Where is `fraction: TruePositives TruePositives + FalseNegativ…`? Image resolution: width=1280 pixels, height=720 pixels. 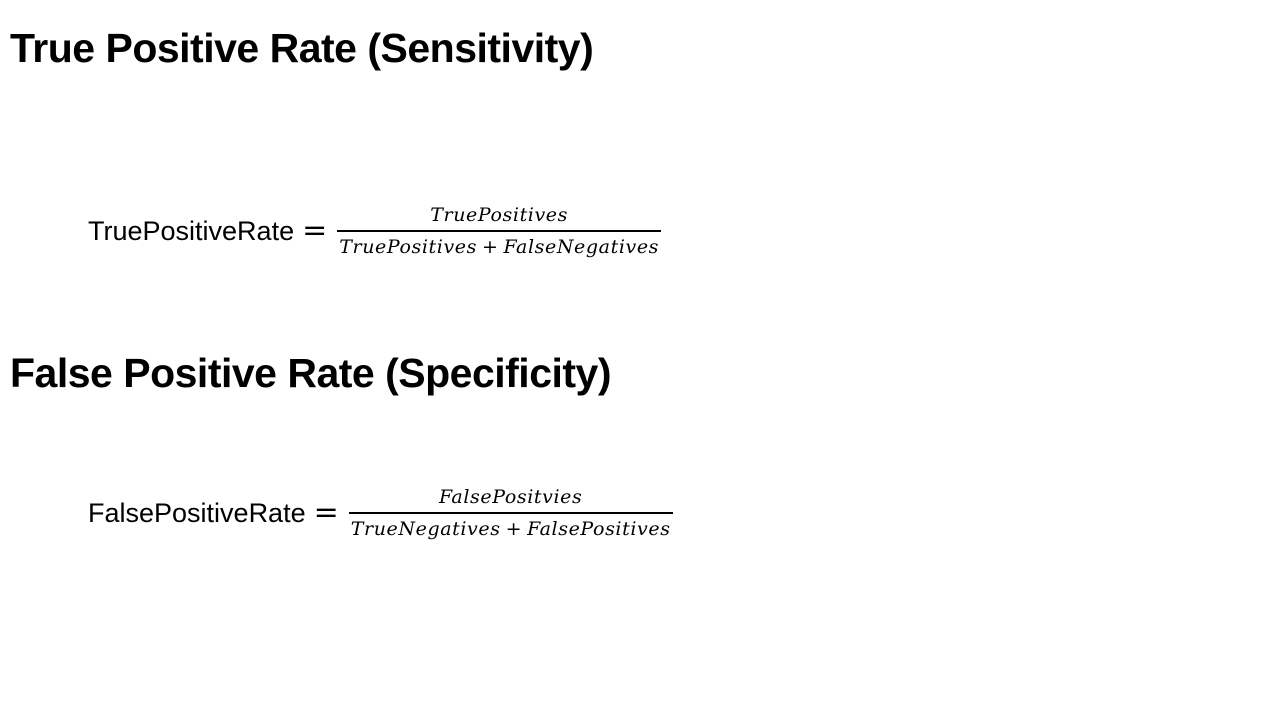
fraction: TruePositives TruePositives + FalseNegativ… is located at coordinates (499, 231).